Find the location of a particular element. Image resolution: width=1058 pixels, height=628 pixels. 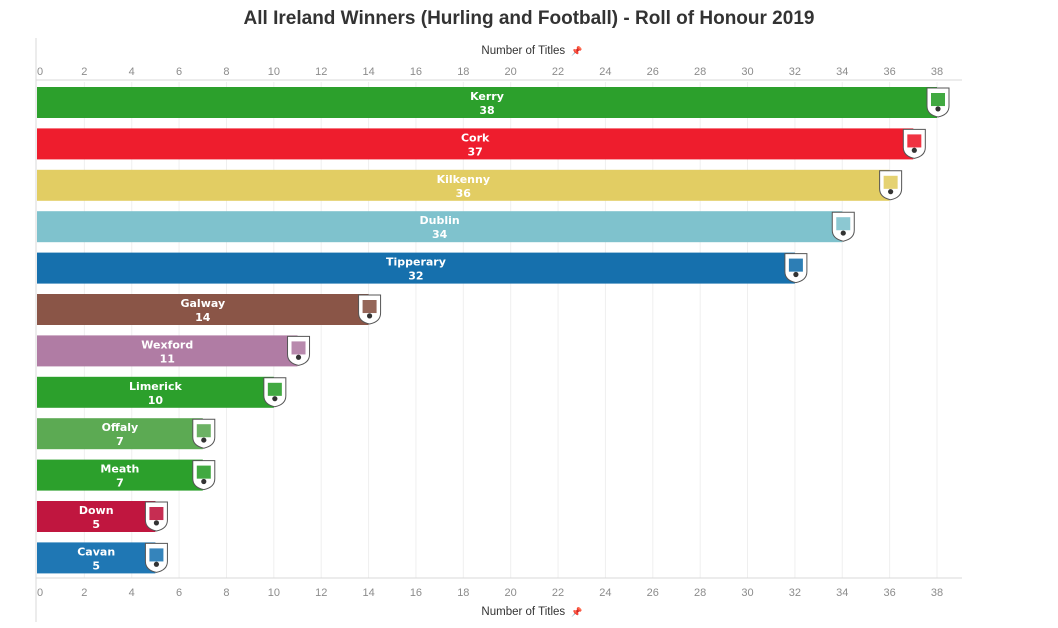

bottom-tick-label: 8 is located at coordinates (226, 593).